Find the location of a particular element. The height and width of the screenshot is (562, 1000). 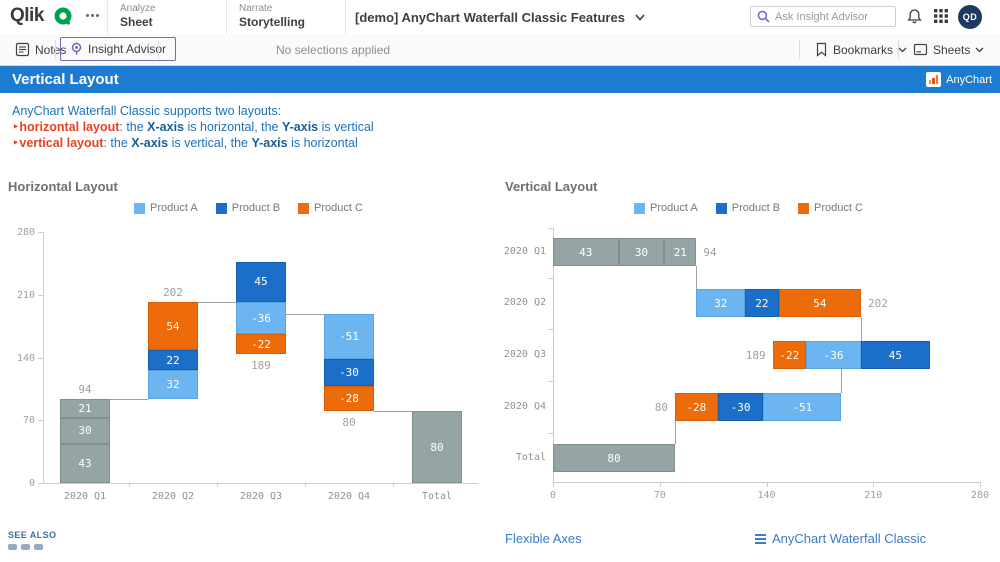

bookmark-icon is located at coordinates (821, 49).